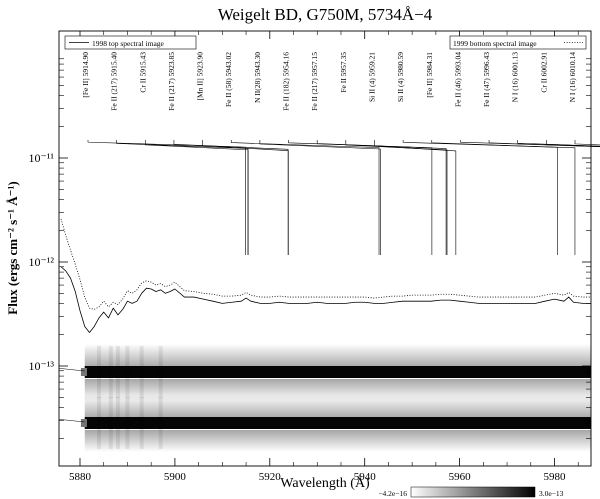 This screenshot has width=600, height=499. Describe the element at coordinates (457, 79) in the screenshot. I see `line-id-label-14: Fe II (46) 5993.04` at that location.